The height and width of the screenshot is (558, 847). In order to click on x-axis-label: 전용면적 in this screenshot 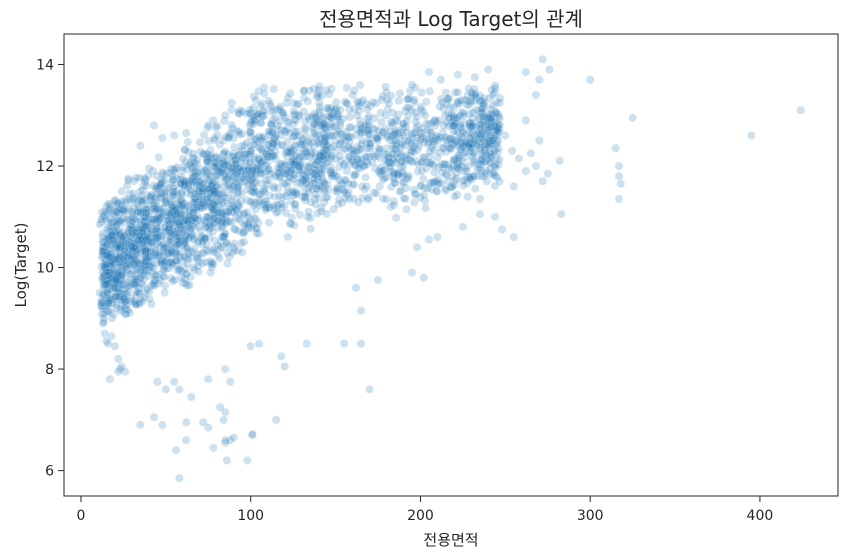, I will do `click(450, 540)`.